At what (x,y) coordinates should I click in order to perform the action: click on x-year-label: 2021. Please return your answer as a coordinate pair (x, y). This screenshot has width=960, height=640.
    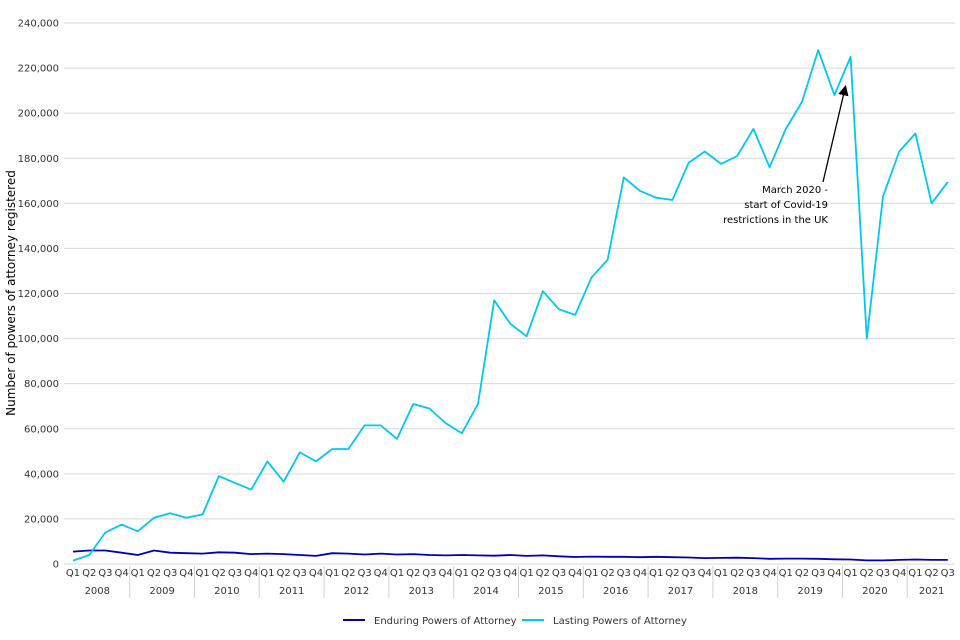
    Looking at the image, I should click on (931, 591).